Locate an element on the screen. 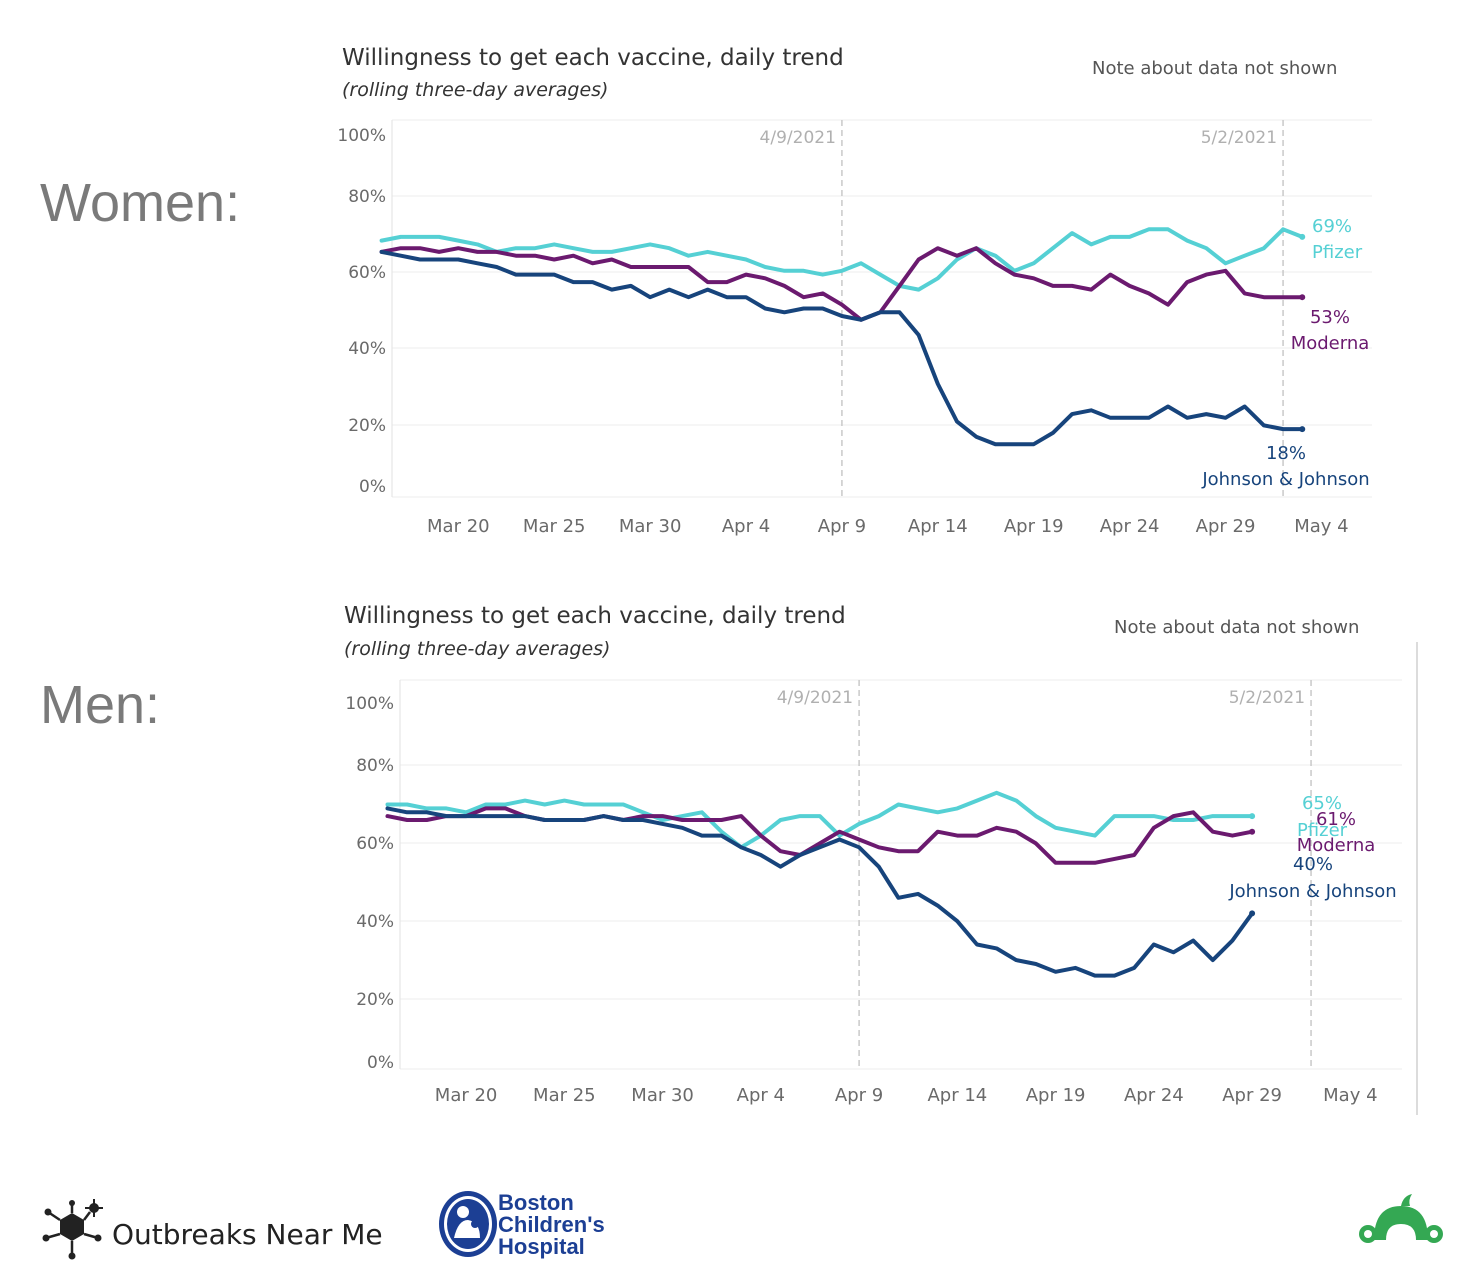  series-line-moderna is located at coordinates (842, 284).